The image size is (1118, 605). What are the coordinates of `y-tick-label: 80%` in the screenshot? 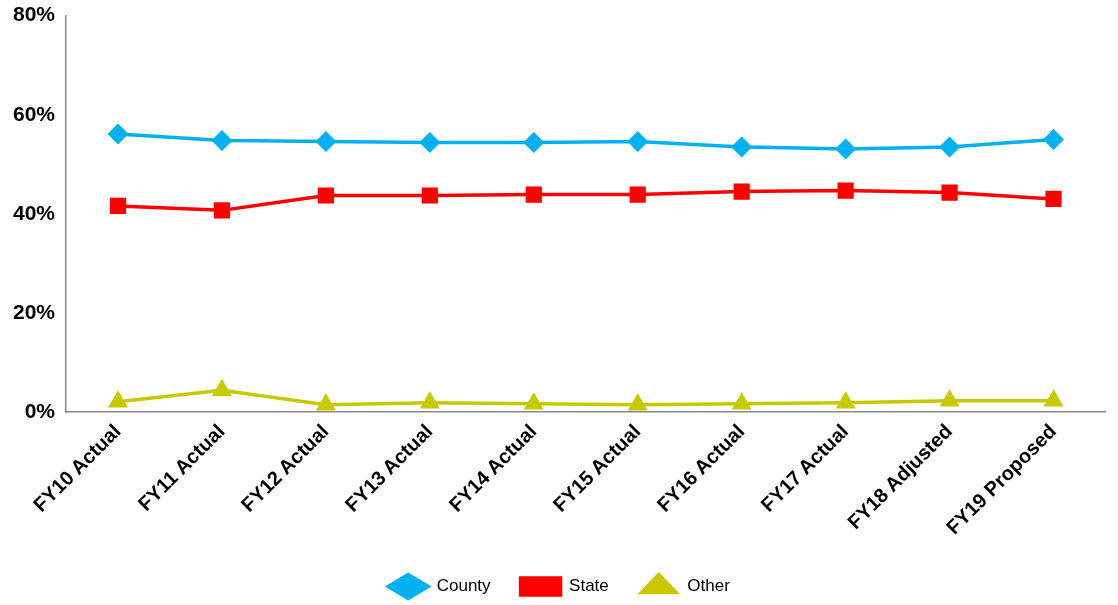 It's located at (34, 14).